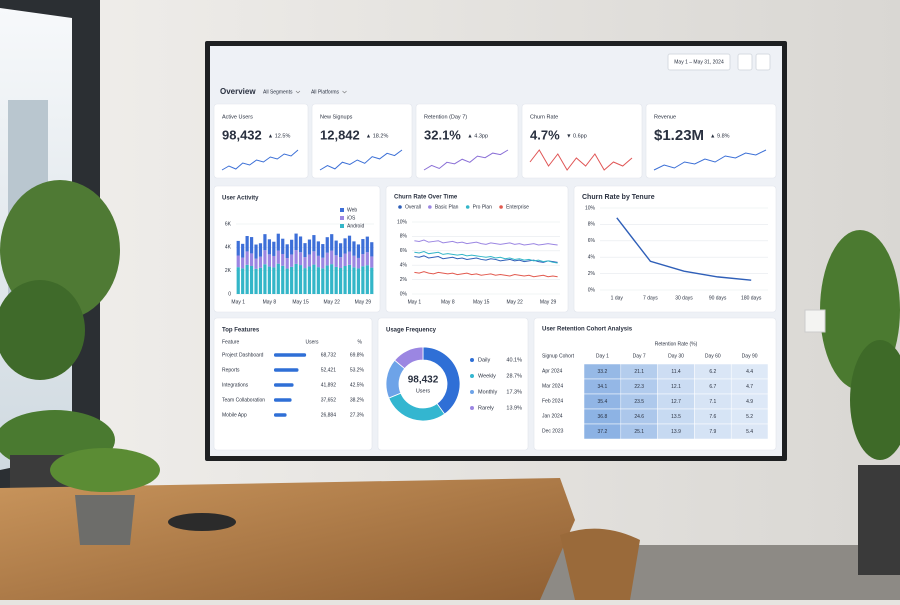 The image size is (900, 605). Describe the element at coordinates (229, 294) in the screenshot. I see `y-tick-label: 0` at that location.